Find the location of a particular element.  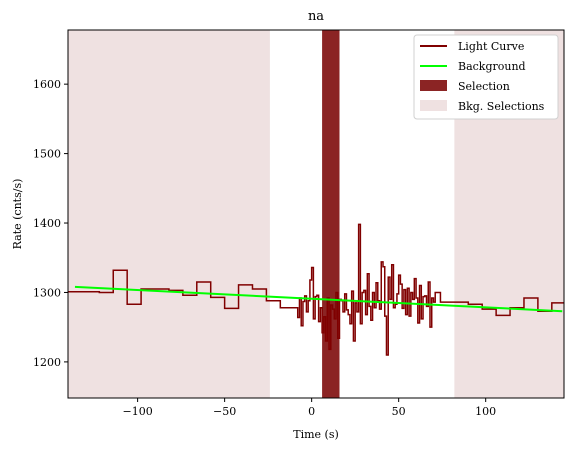

x-axis-title: Time (s) is located at coordinates (316, 434).